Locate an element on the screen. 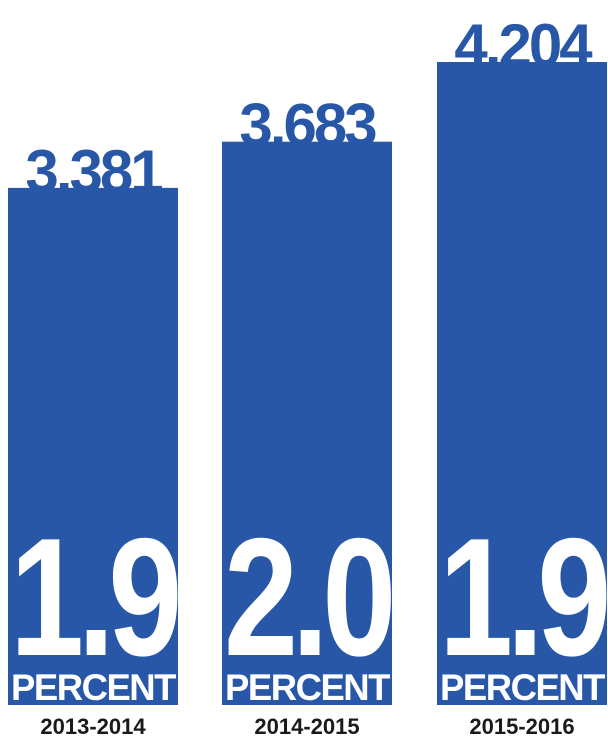  category-label-2014-2015: 2014-2015 is located at coordinates (306, 726).